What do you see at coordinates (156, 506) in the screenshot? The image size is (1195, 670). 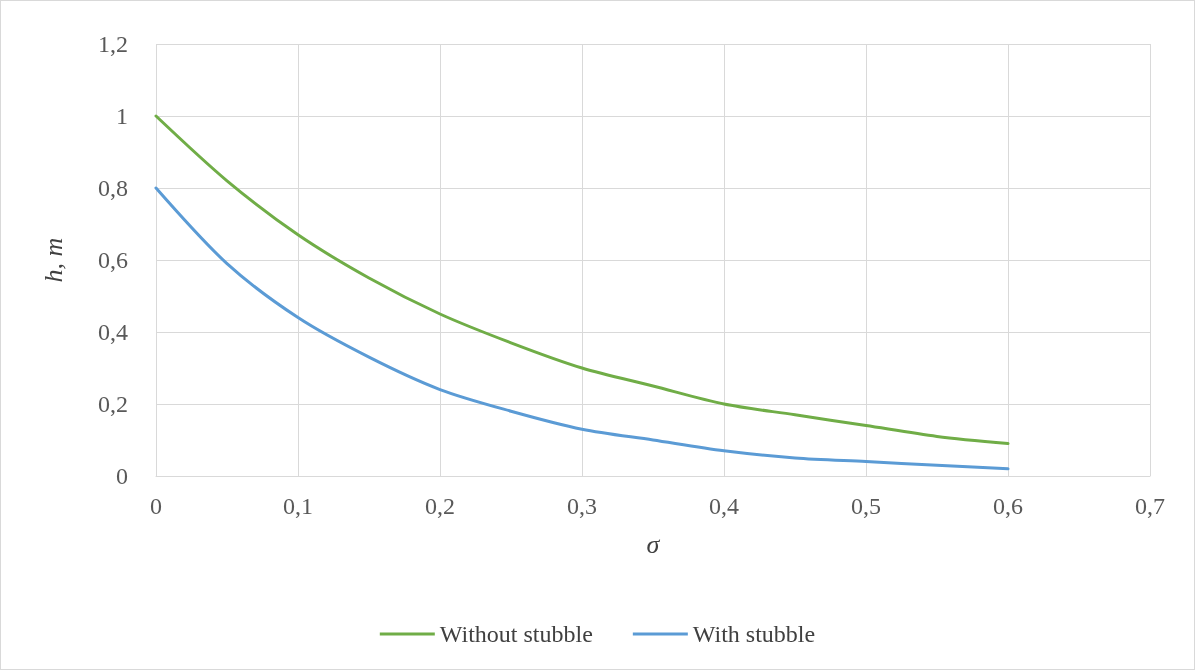 I see `x-tick-label: 0` at bounding box center [156, 506].